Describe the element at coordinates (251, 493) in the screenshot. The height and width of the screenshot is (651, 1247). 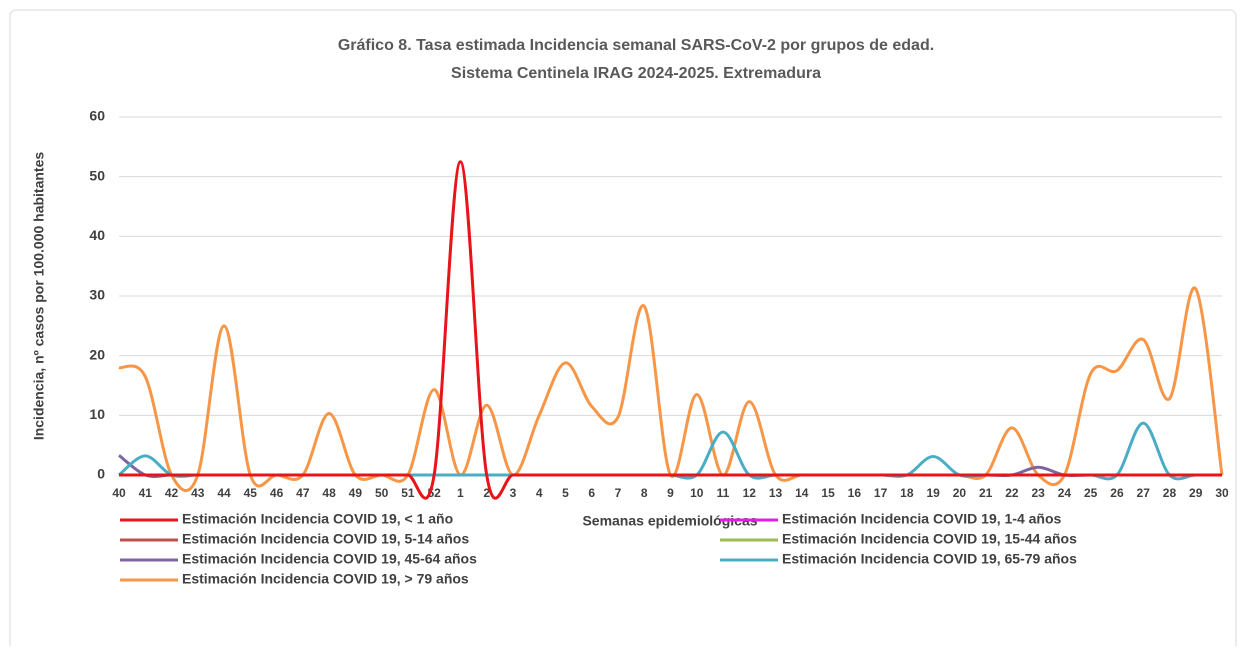
I see `x-tick-label: 45` at that location.